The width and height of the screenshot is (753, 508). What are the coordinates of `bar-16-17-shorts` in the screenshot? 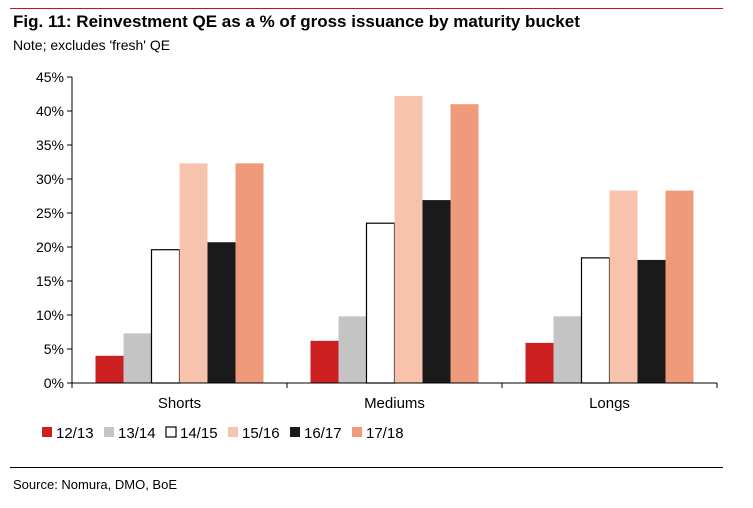 It's located at (221, 312).